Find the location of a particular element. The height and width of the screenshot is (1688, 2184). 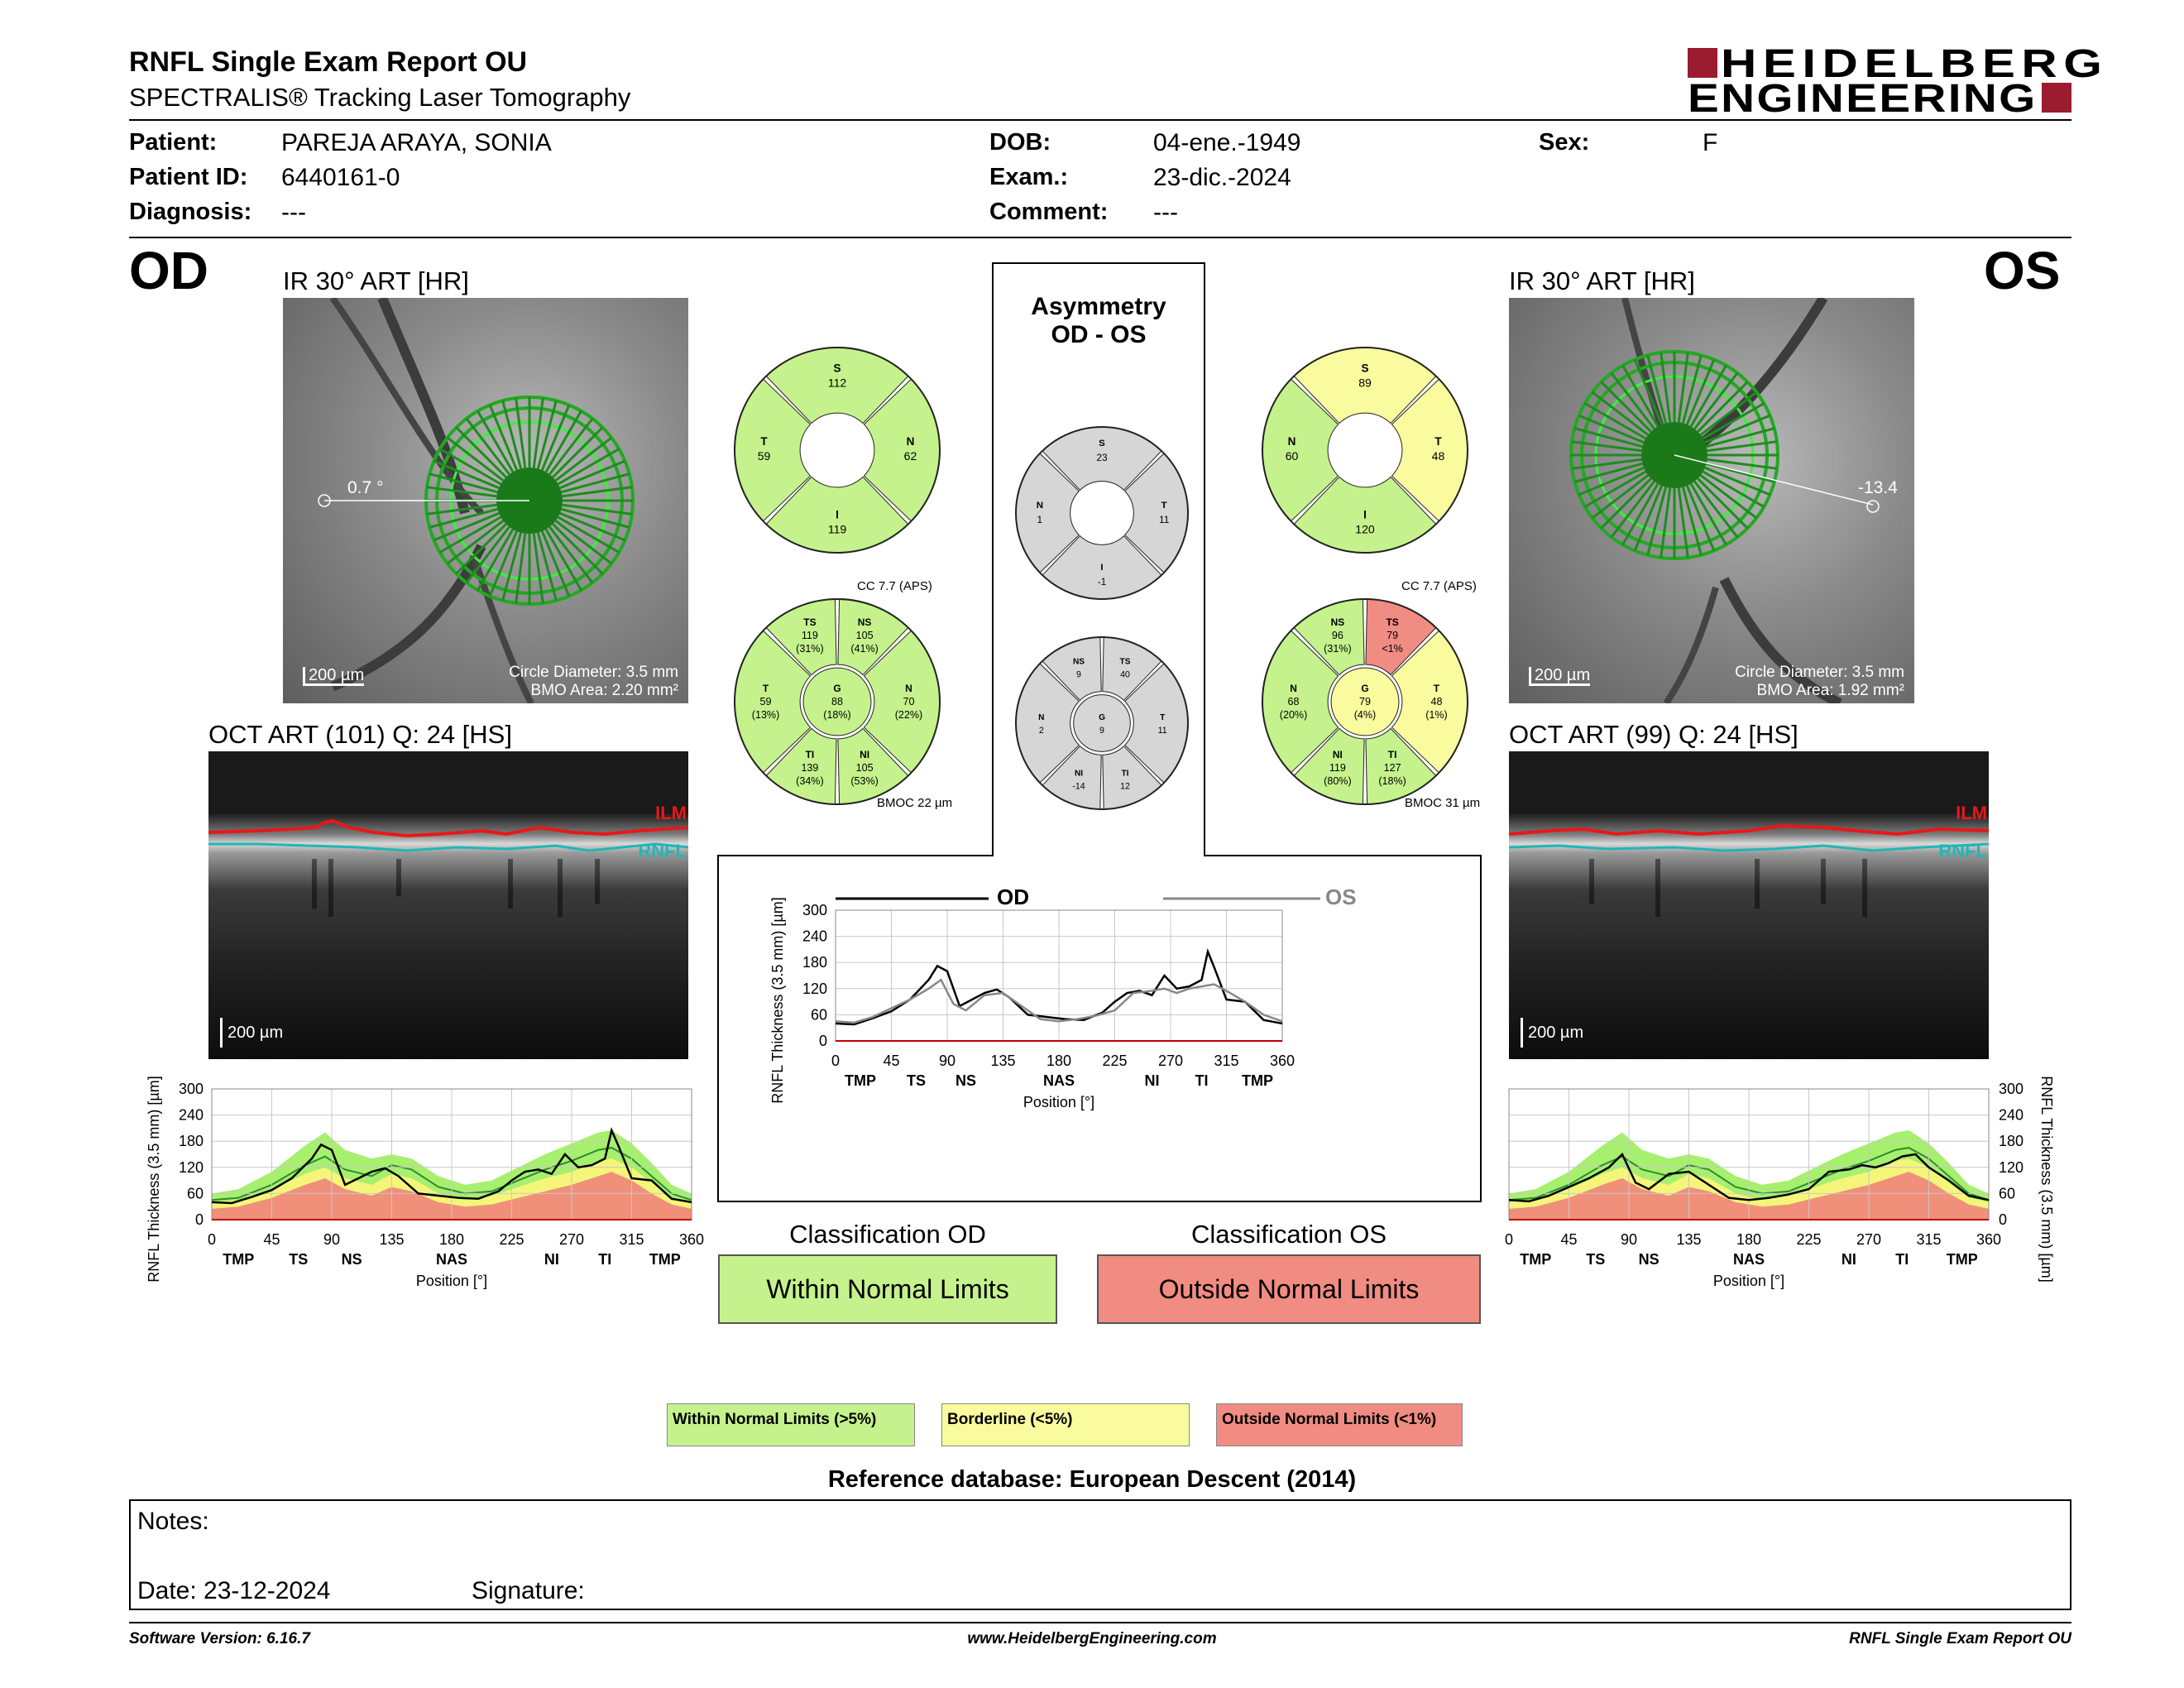

sector-label: NAS is located at coordinates (451, 1259).